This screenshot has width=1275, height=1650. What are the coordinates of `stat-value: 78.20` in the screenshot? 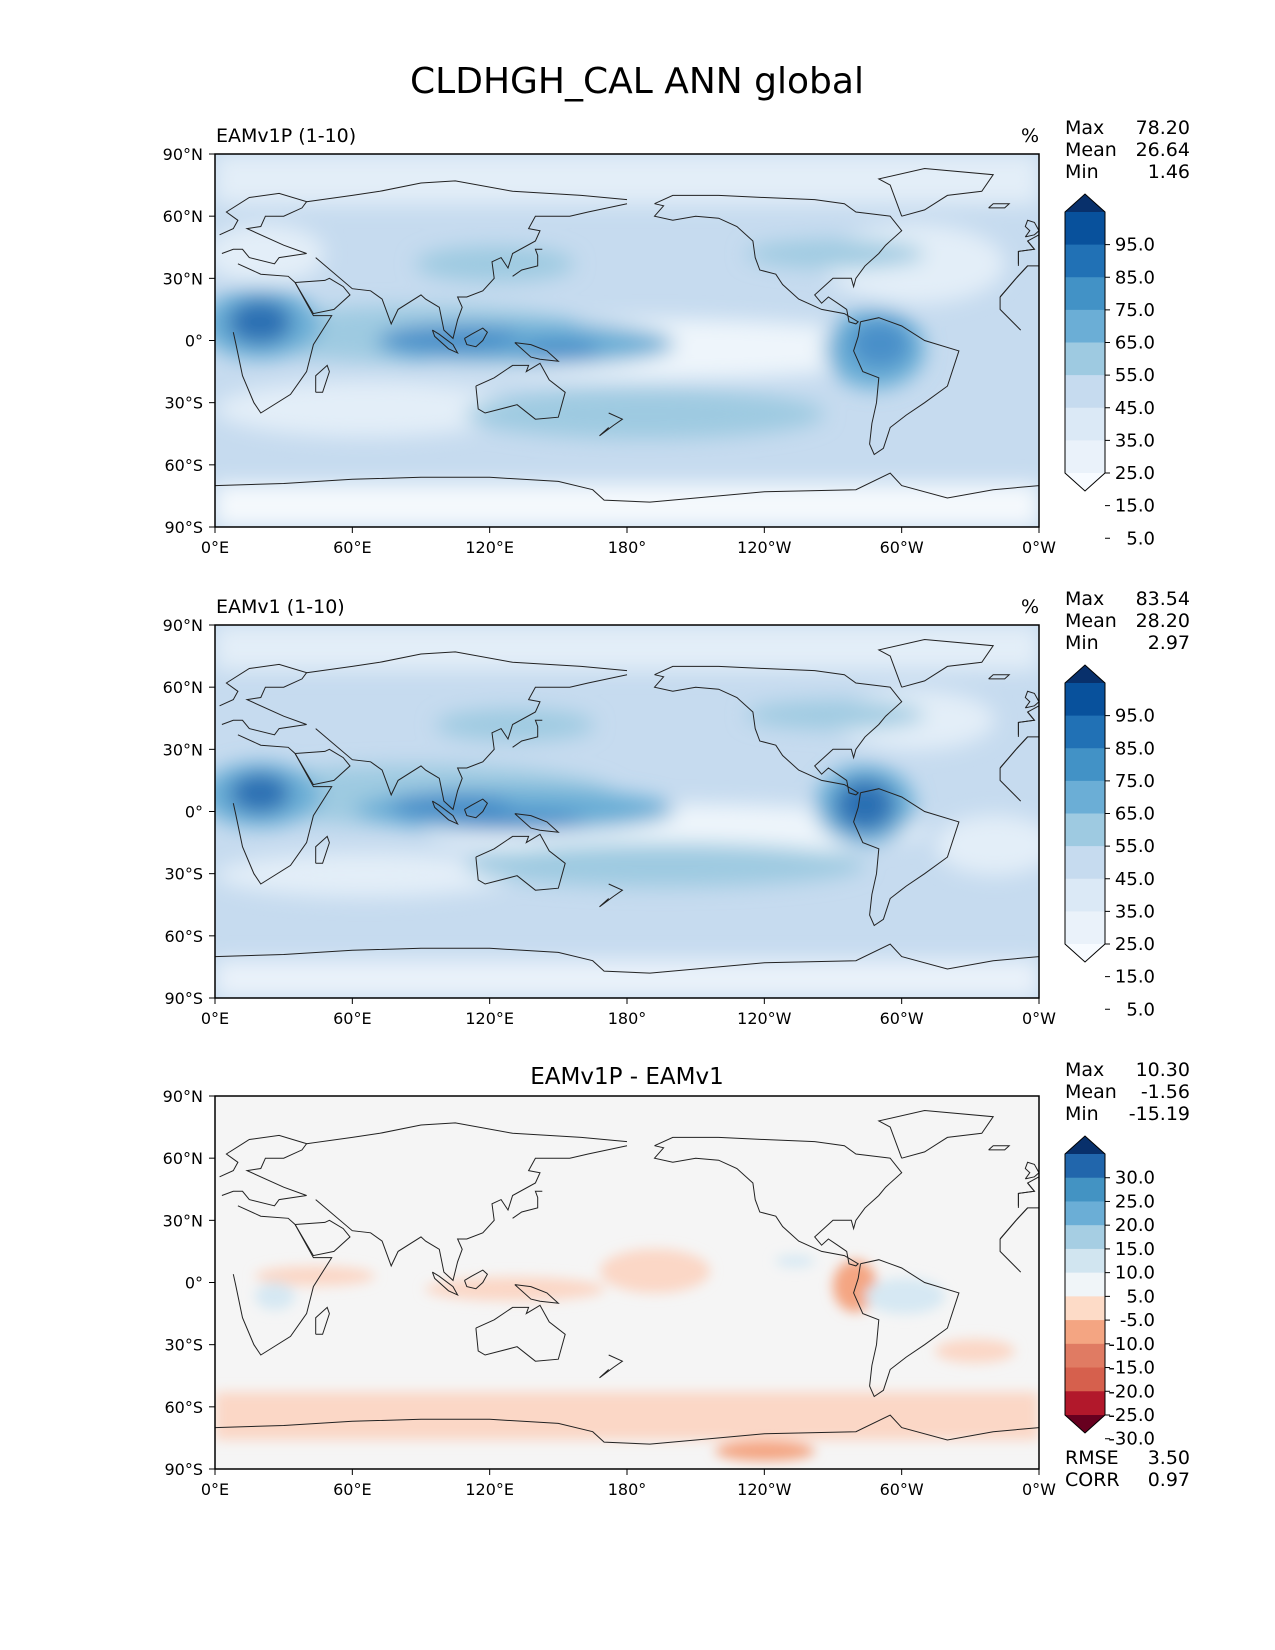 It's located at (1163, 128).